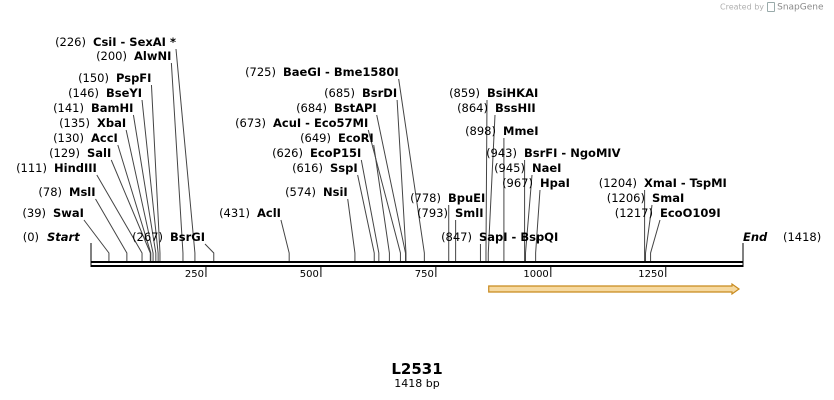  What do you see at coordinates (311, 108) in the screenshot?
I see `site-position: (684)` at bounding box center [311, 108].